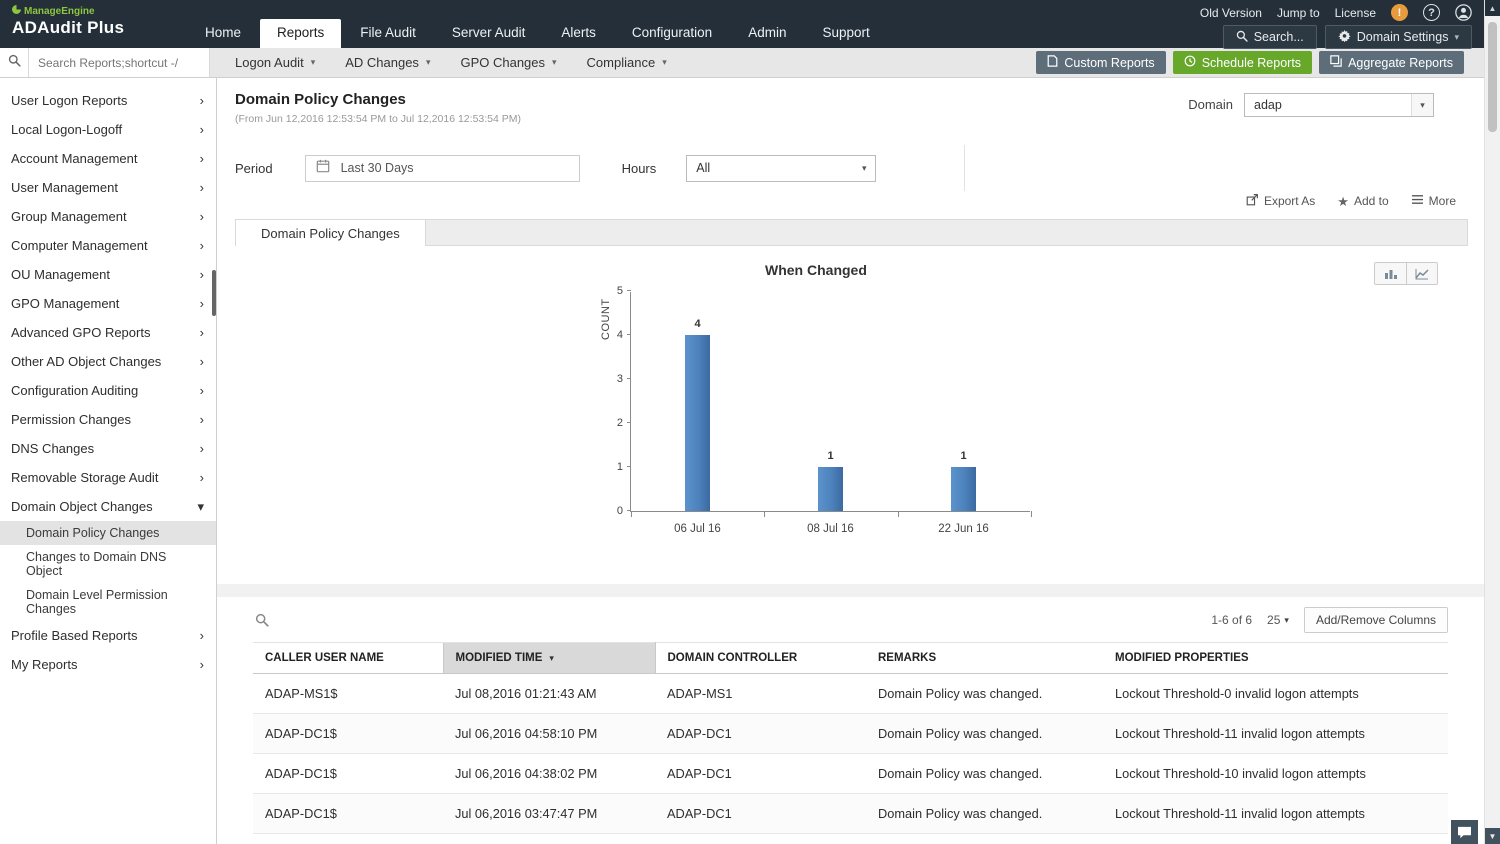  What do you see at coordinates (1492, 8) in the screenshot?
I see `scroll-up-arrow: ▲` at bounding box center [1492, 8].